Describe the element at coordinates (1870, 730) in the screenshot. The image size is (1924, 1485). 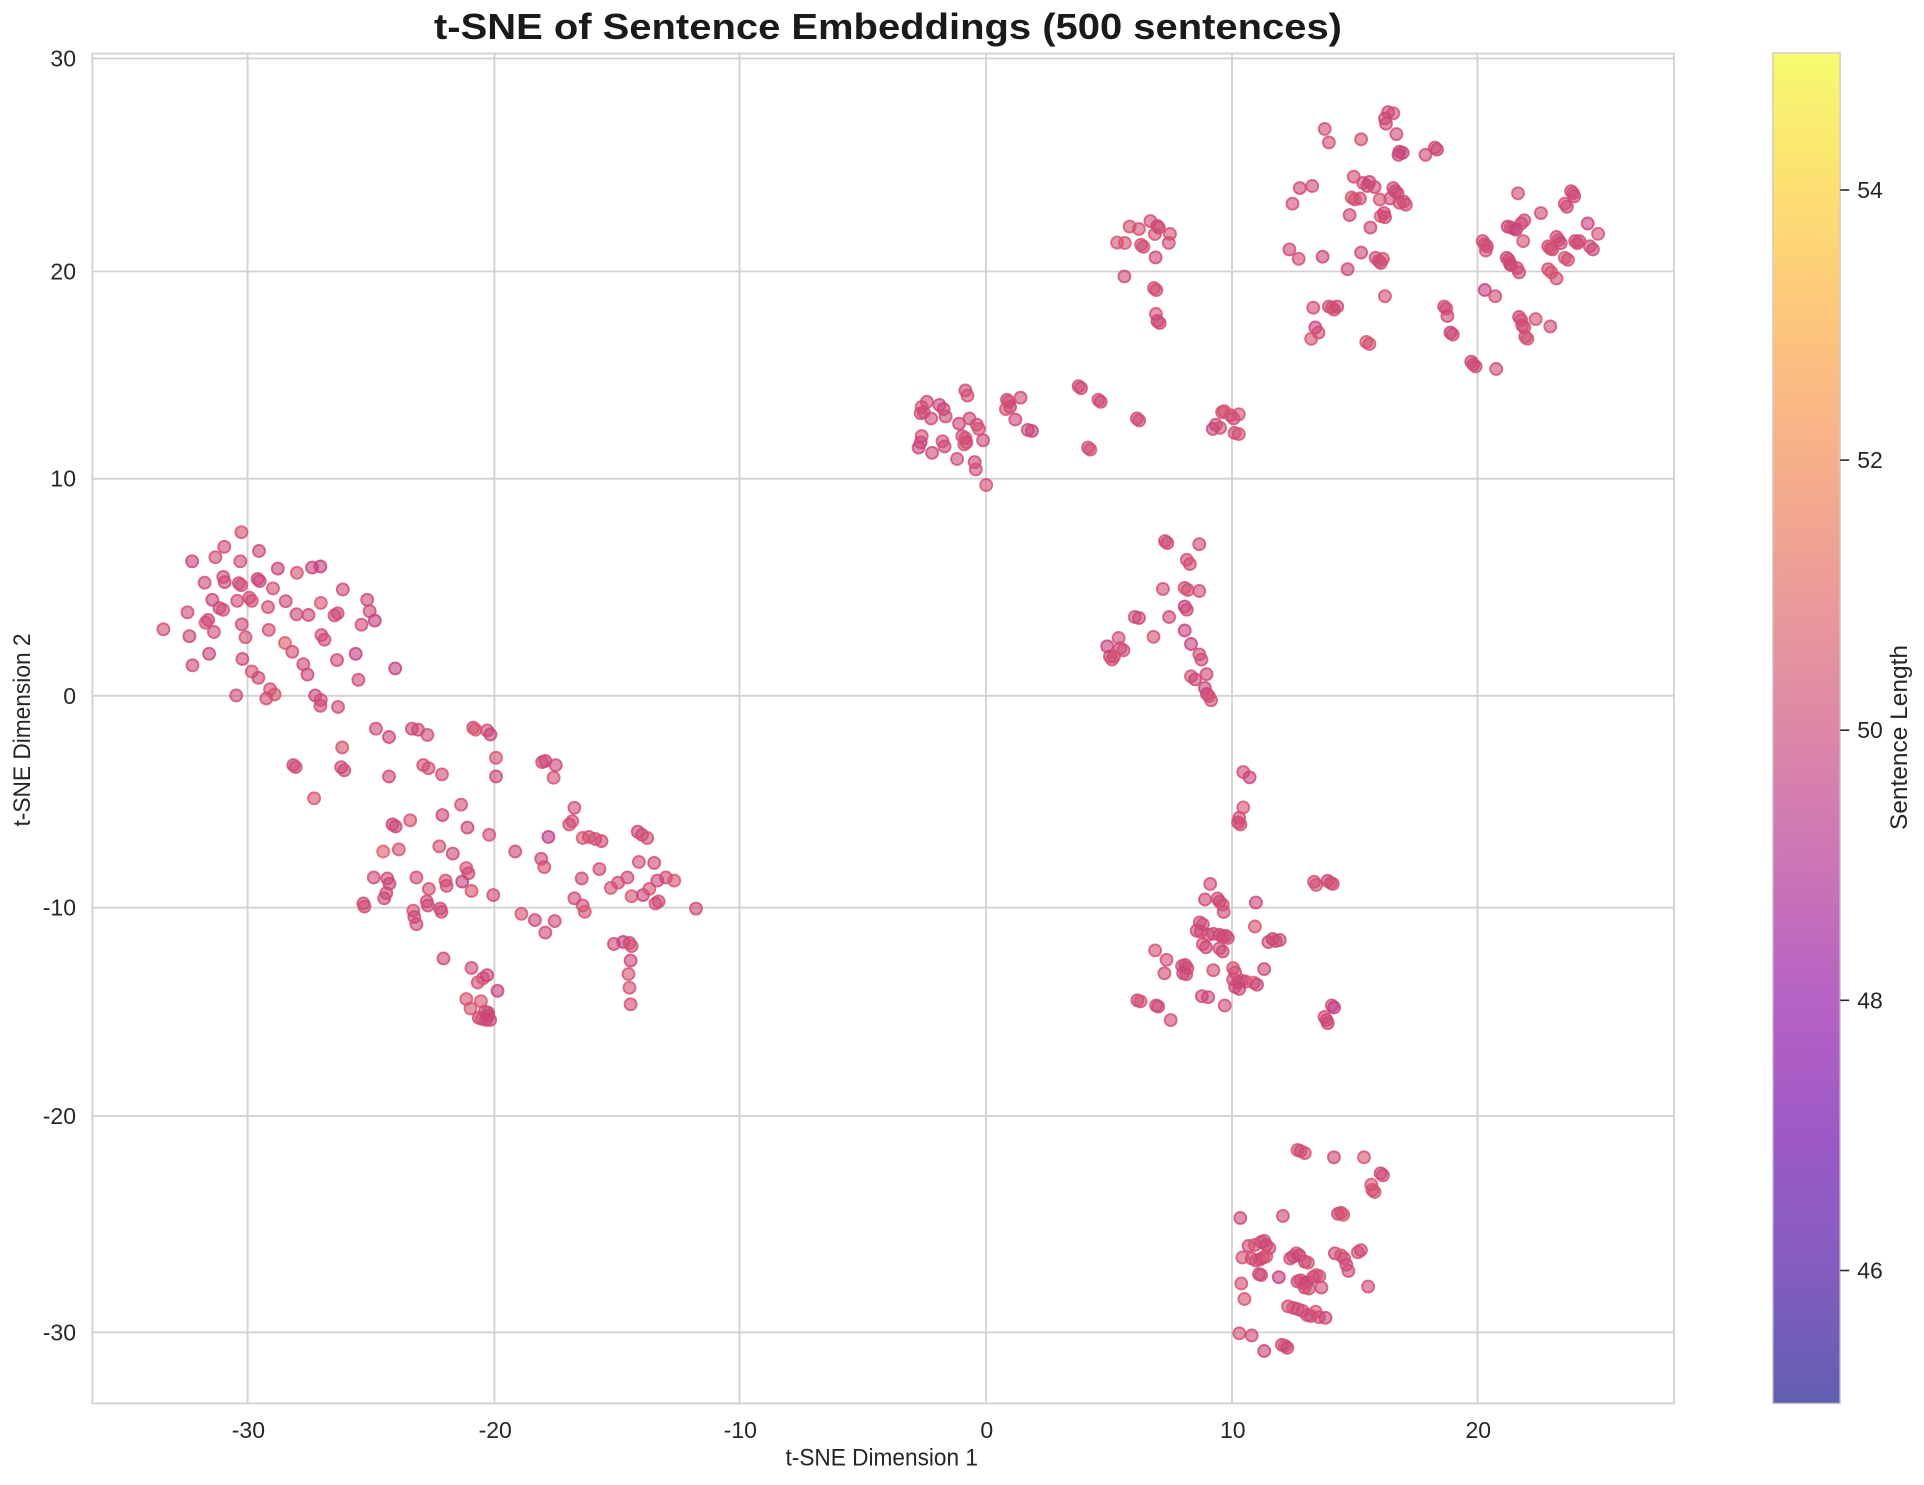
I see `svg-text: 50` at that location.